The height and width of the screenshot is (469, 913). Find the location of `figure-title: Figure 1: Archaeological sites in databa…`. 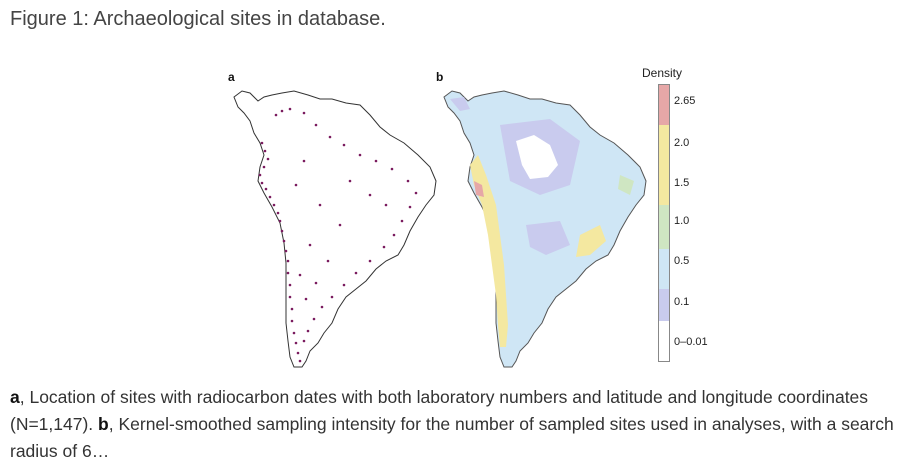

figure-title: Figure 1: Archaeological sites in databa… is located at coordinates (198, 19).